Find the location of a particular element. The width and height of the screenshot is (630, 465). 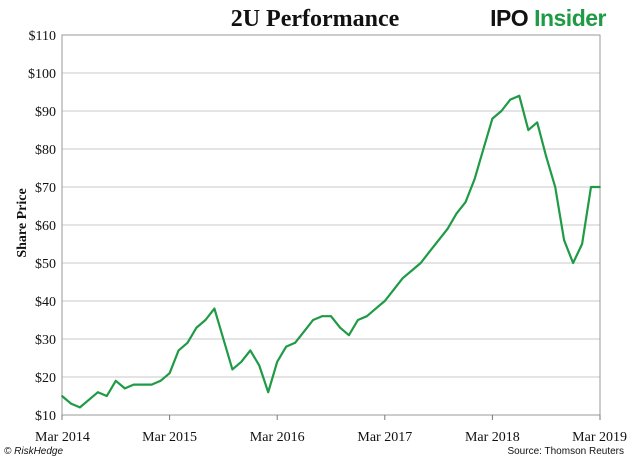

logo-ipo-text: IPO is located at coordinates (509, 18).